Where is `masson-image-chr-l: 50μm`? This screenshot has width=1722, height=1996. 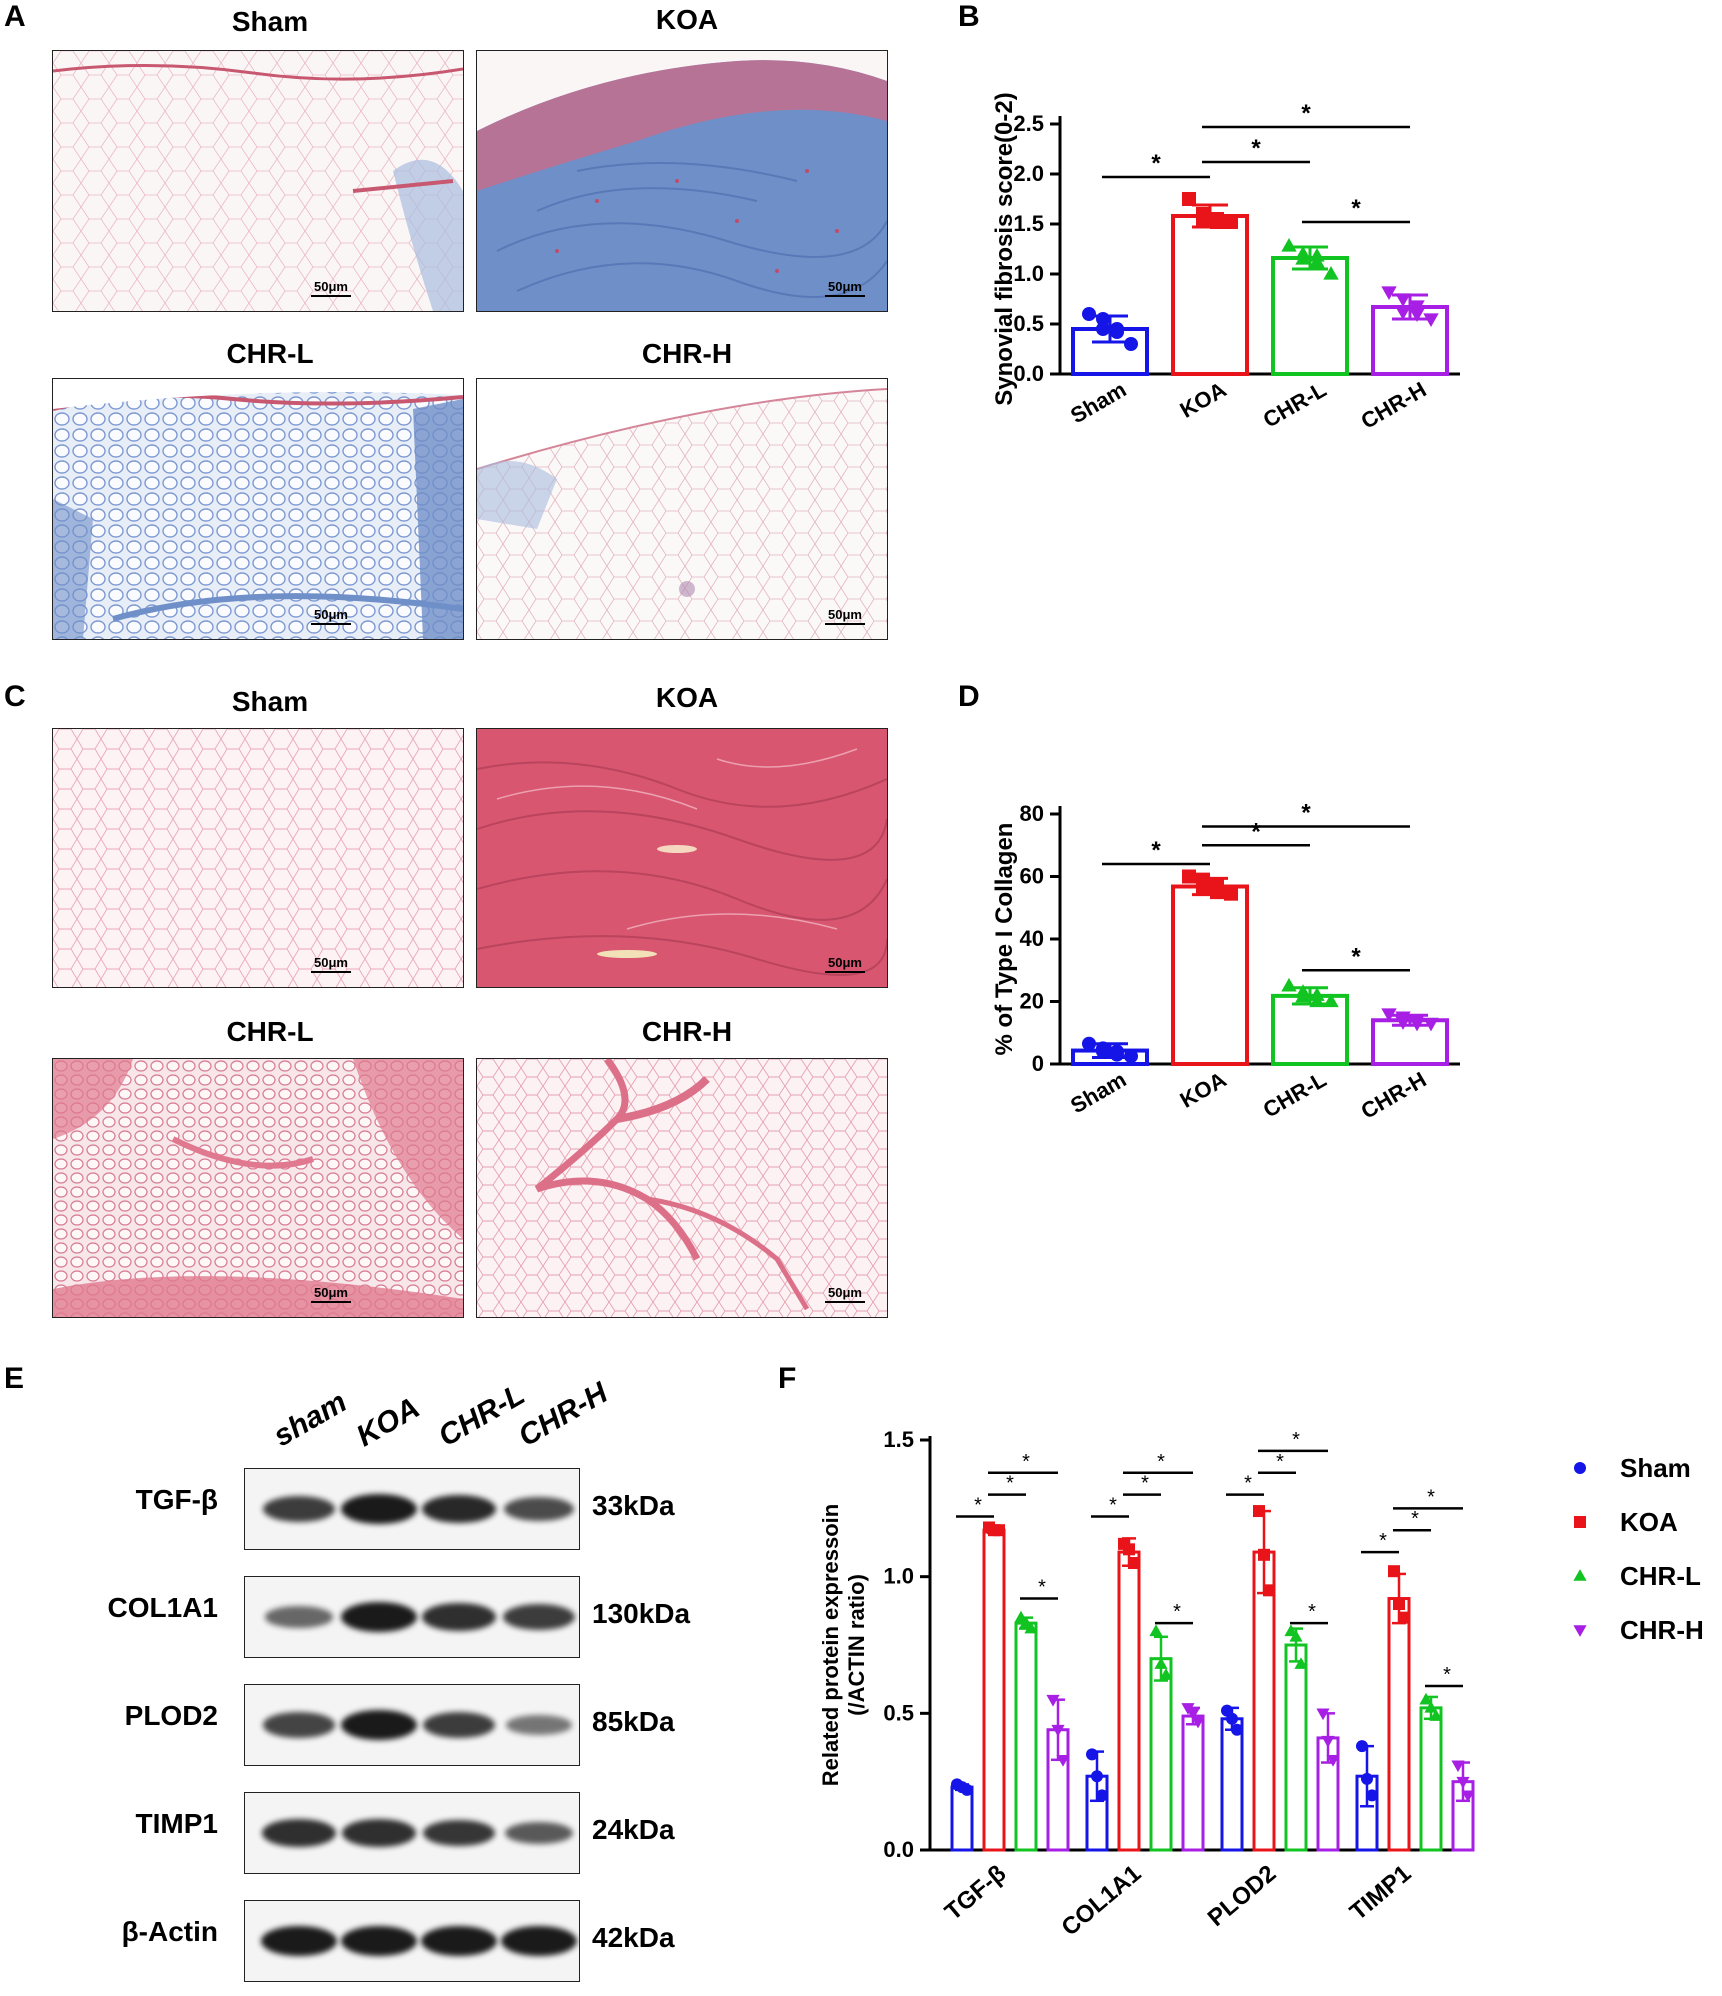
masson-image-chr-l: 50μm is located at coordinates (258, 509).